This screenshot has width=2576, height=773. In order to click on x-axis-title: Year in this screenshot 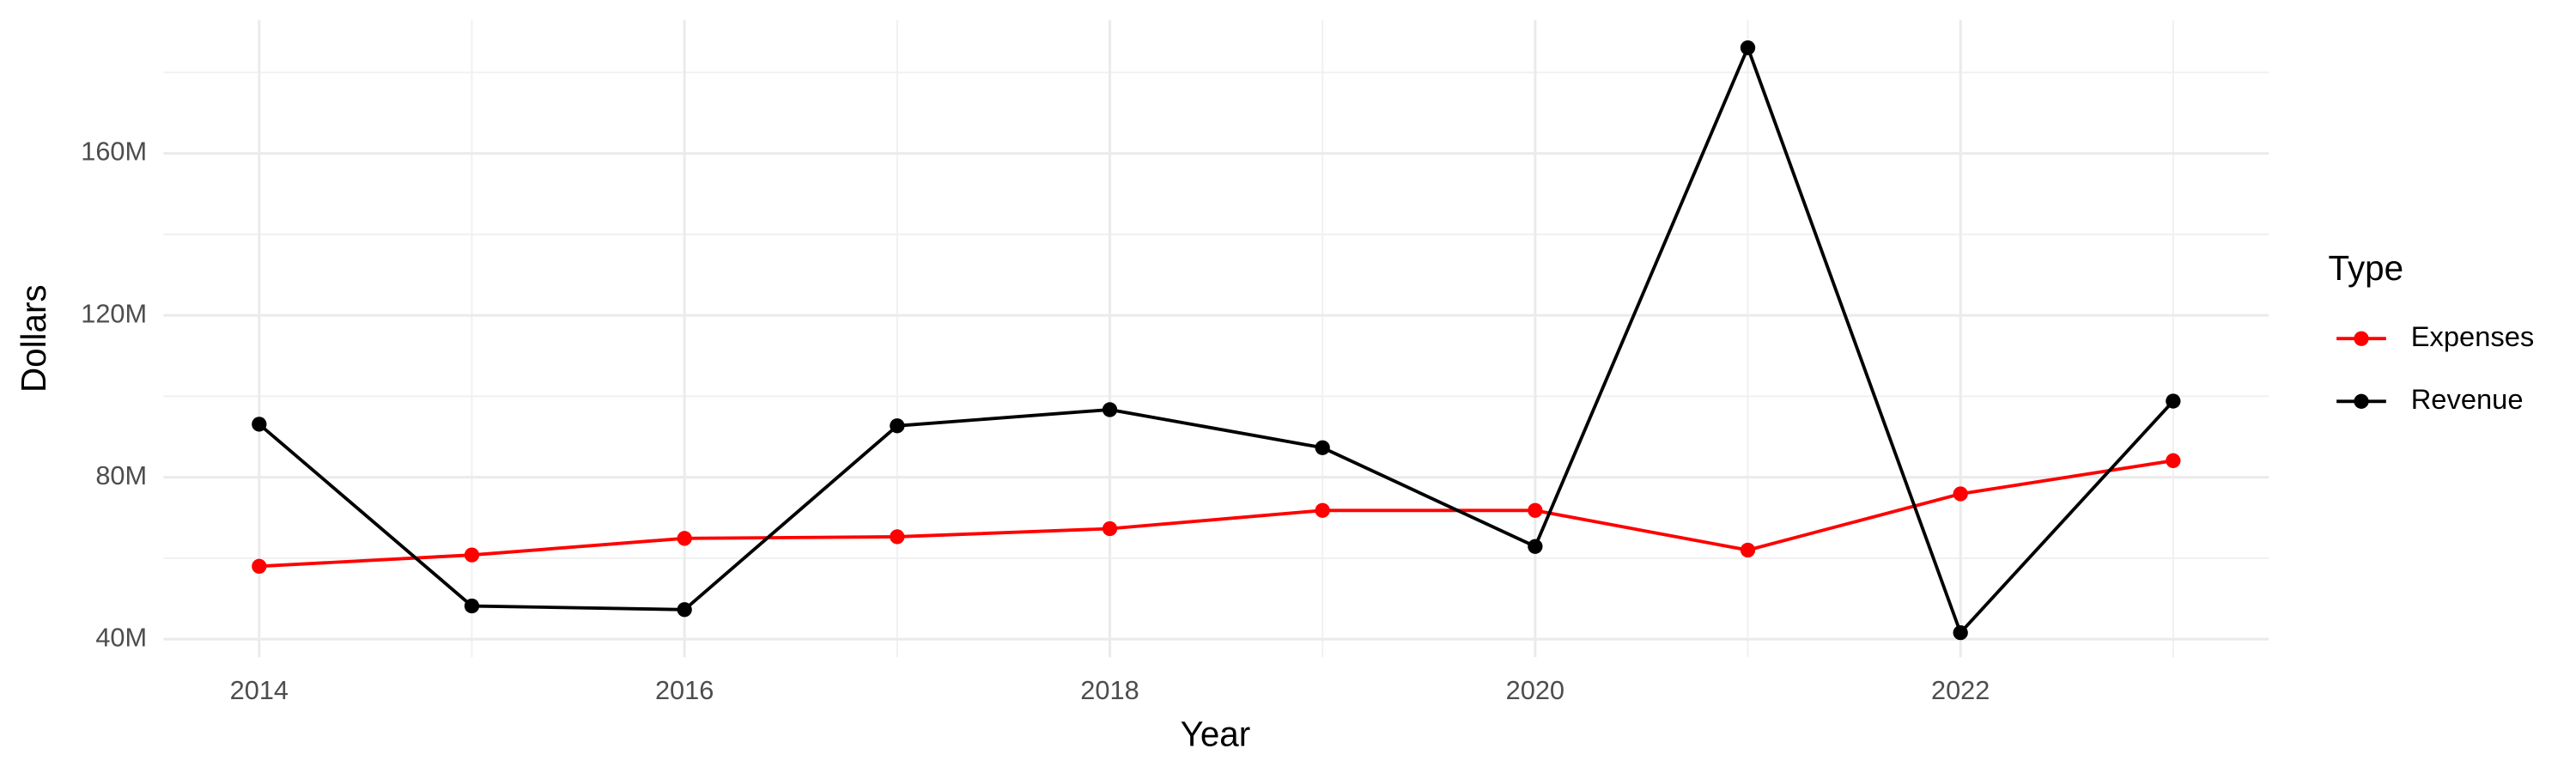, I will do `click(1216, 733)`.